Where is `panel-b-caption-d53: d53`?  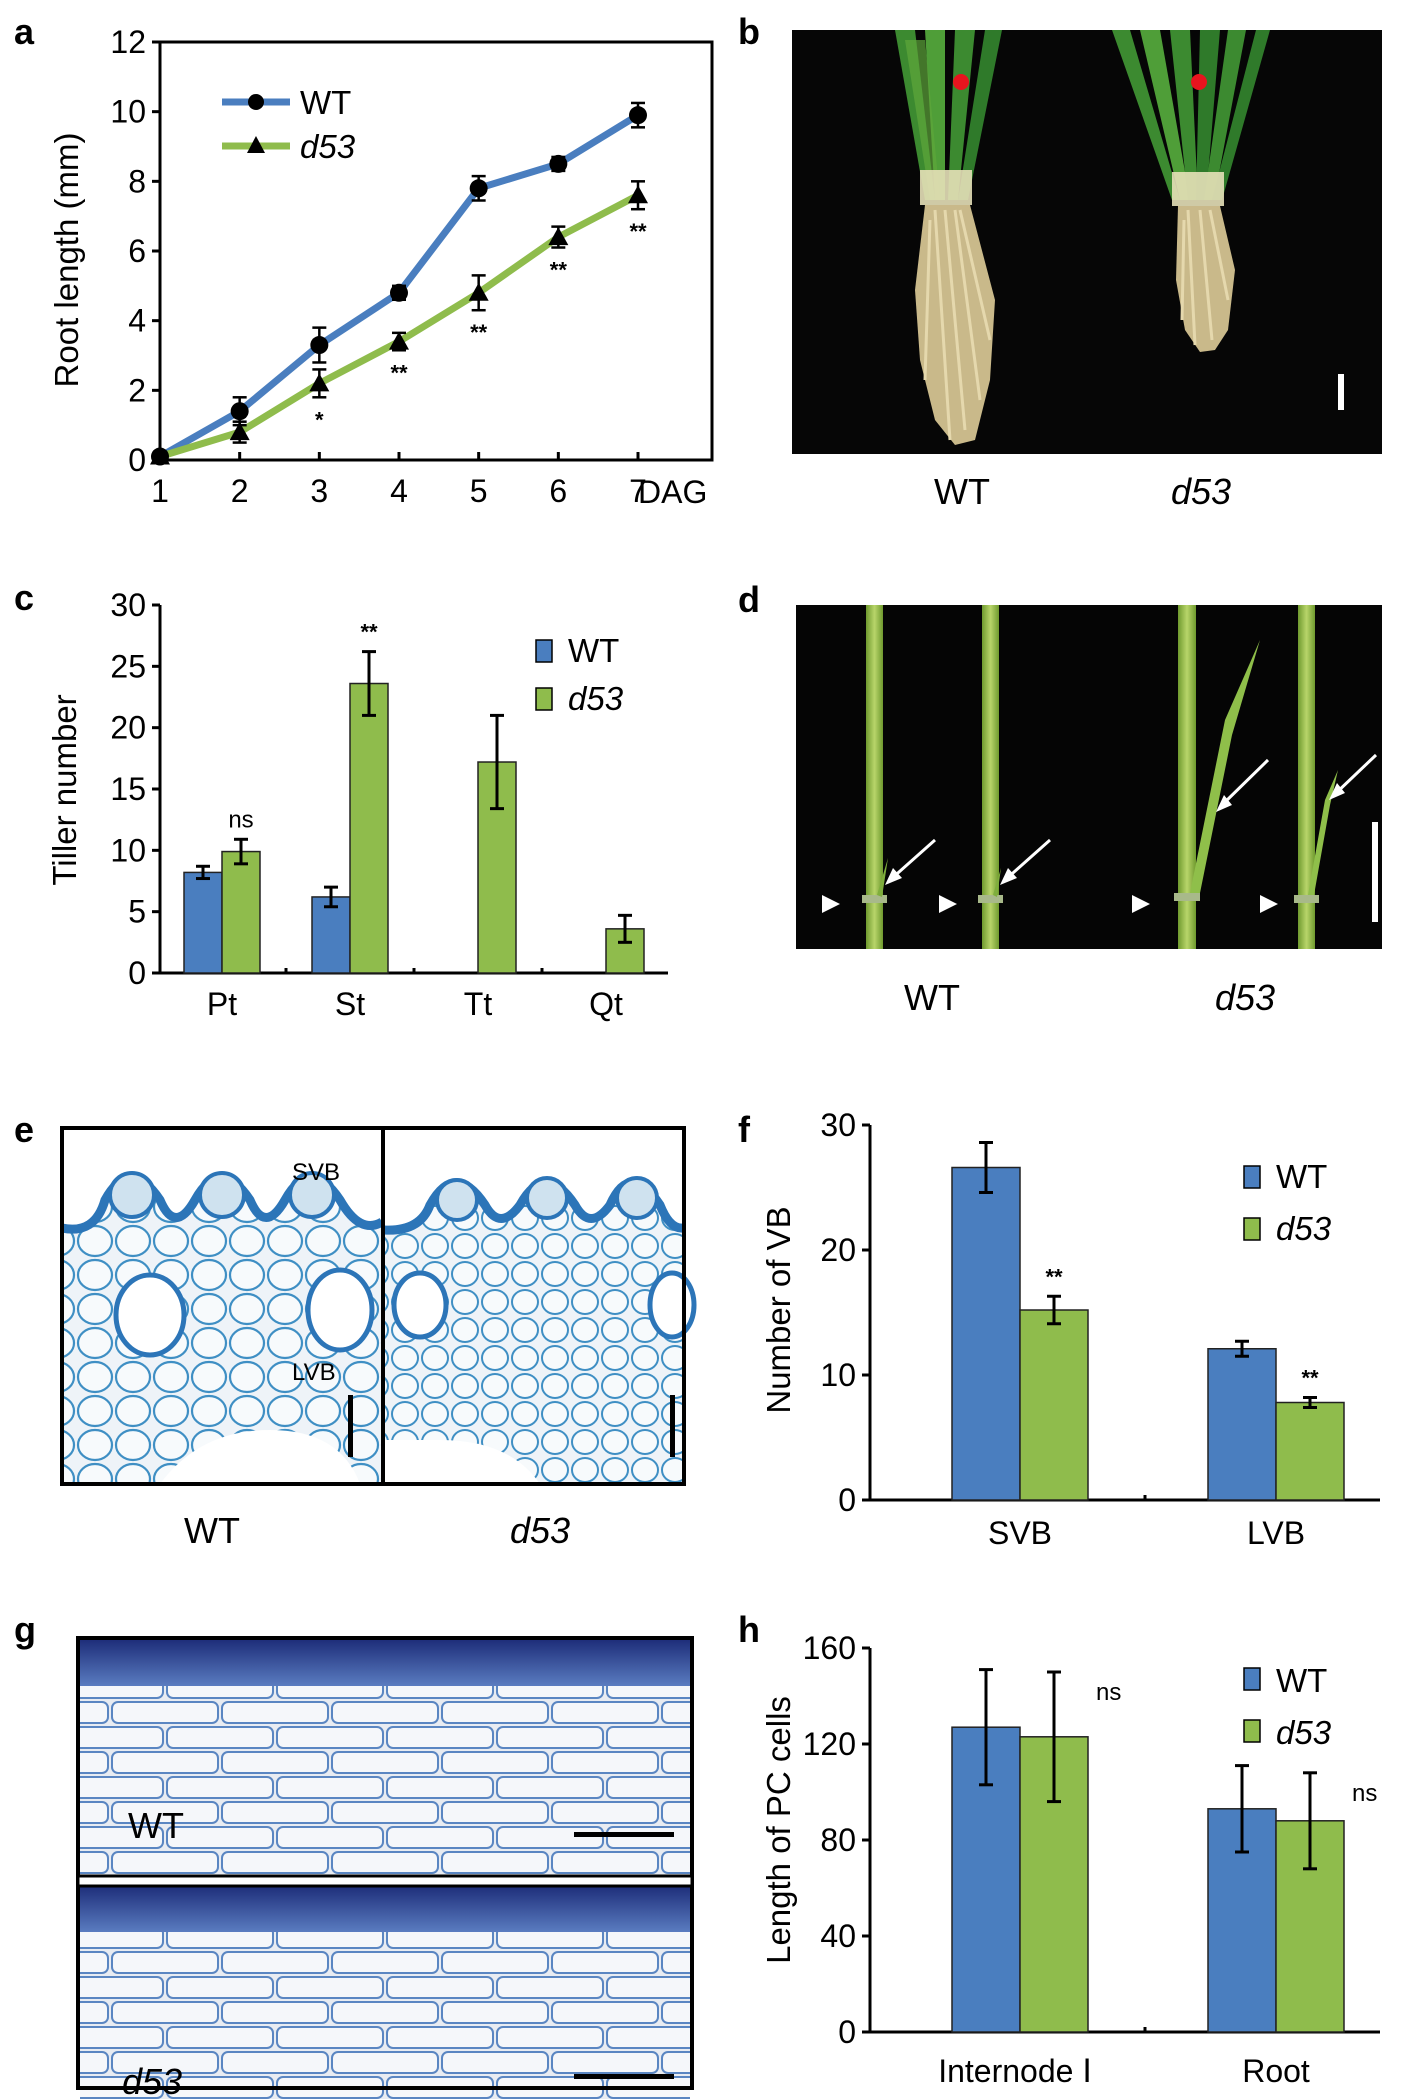
panel-b-caption-d53: d53 is located at coordinates (1201, 491).